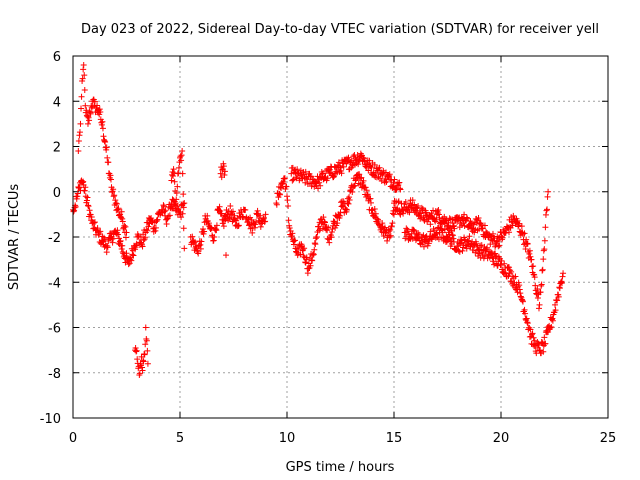  What do you see at coordinates (501, 438) in the screenshot?
I see `x-tick-label: 20` at bounding box center [501, 438].